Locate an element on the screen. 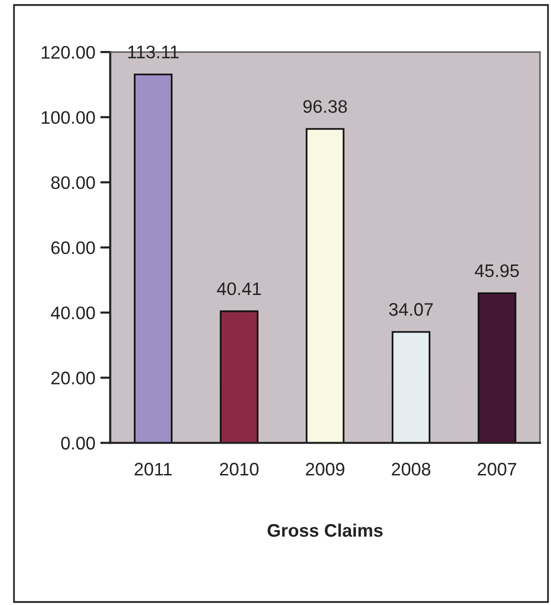 This screenshot has width=551, height=605. y-tick-label: 40.00 is located at coordinates (72, 313).